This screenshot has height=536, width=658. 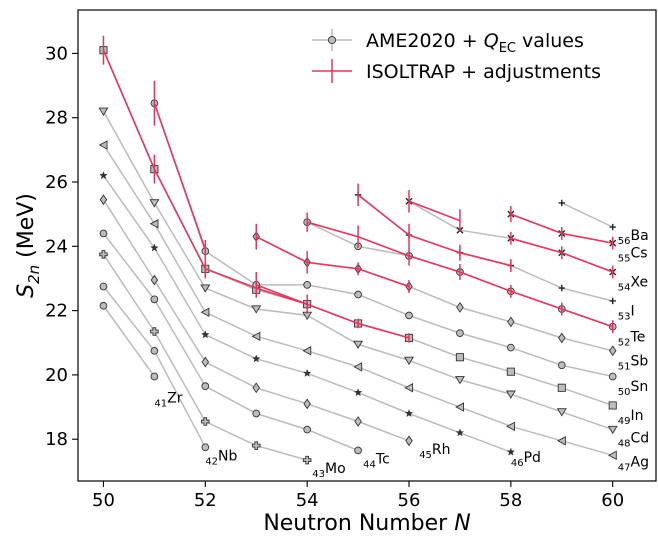 What do you see at coordinates (633, 362) in the screenshot?
I see `element-label-sb: 51Sb` at bounding box center [633, 362].